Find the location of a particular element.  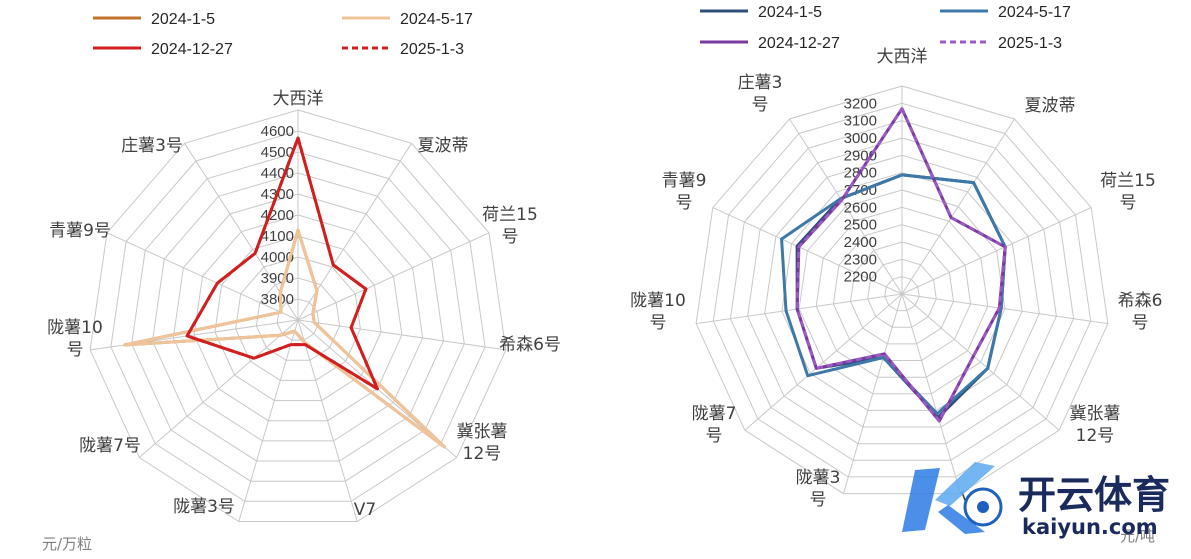

watermark: 开云体育 kaiyun.com is located at coordinates (1036, 500).